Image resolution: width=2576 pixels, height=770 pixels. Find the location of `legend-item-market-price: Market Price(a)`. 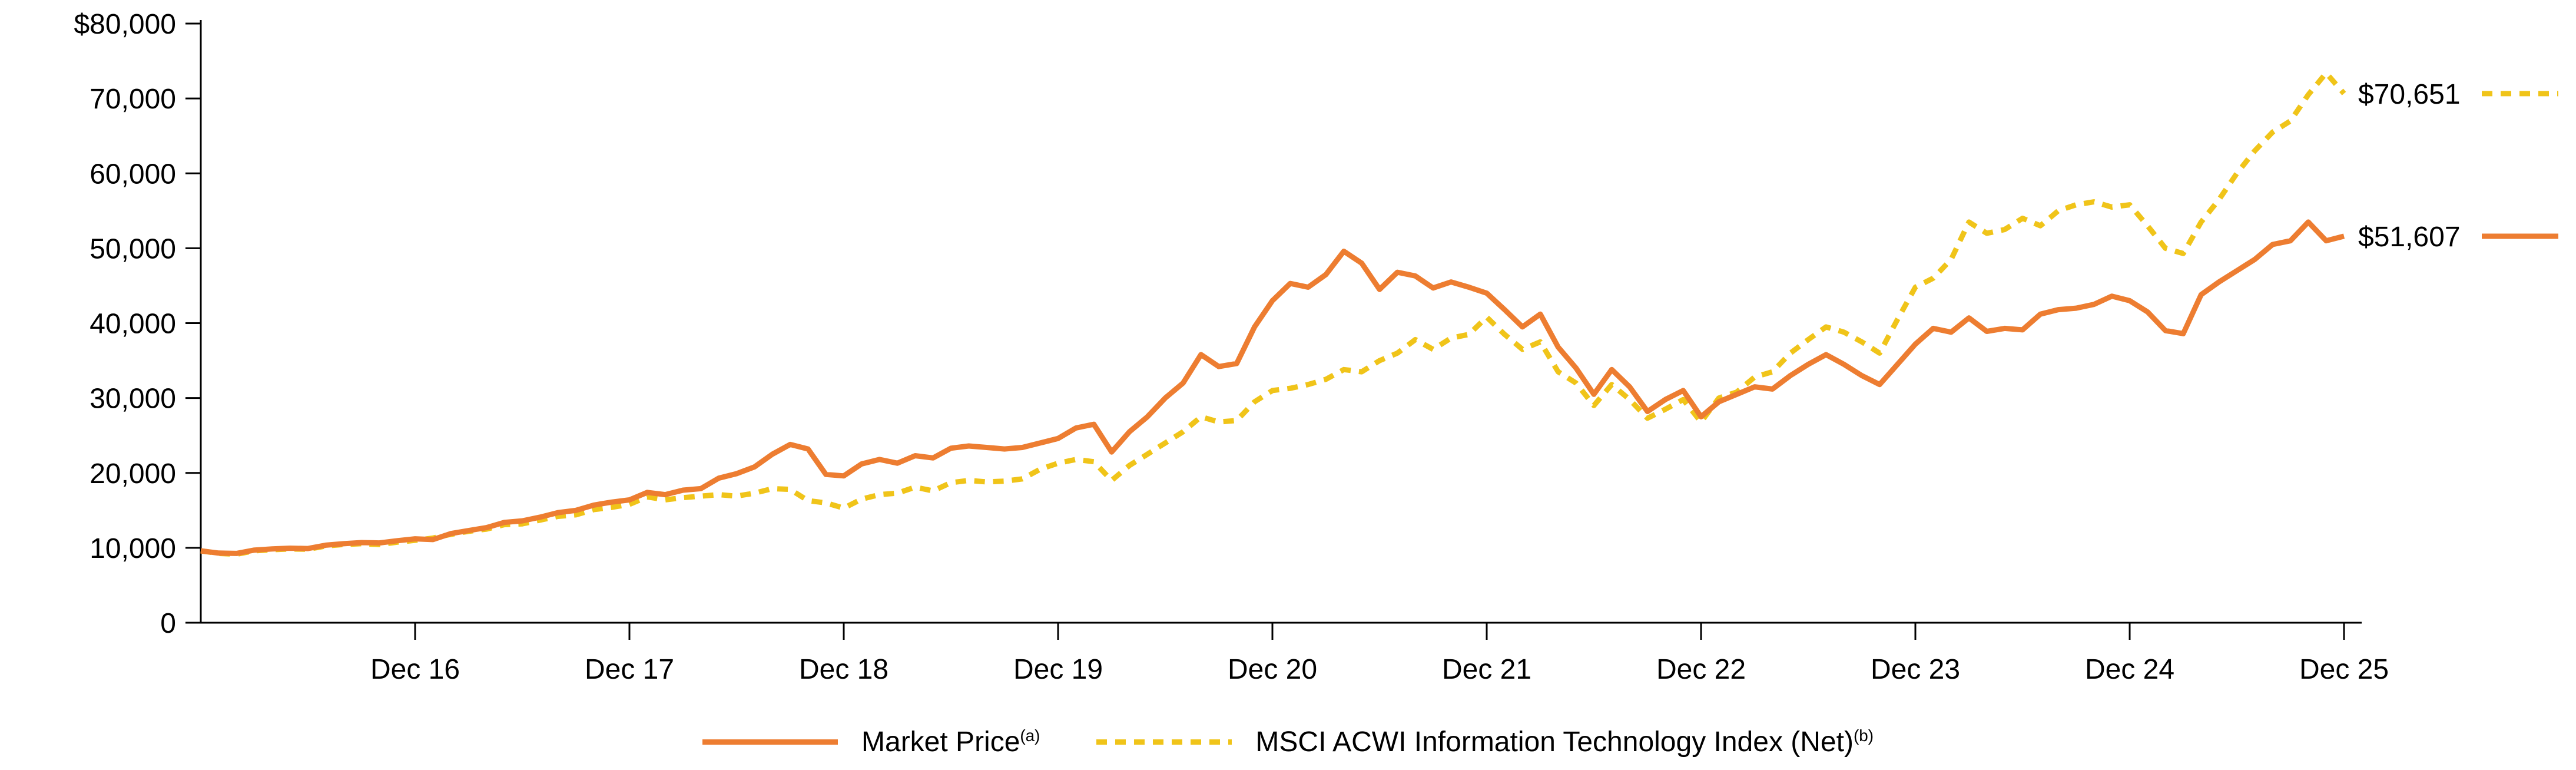

legend-item-market-price: Market Price(a) is located at coordinates (871, 742).